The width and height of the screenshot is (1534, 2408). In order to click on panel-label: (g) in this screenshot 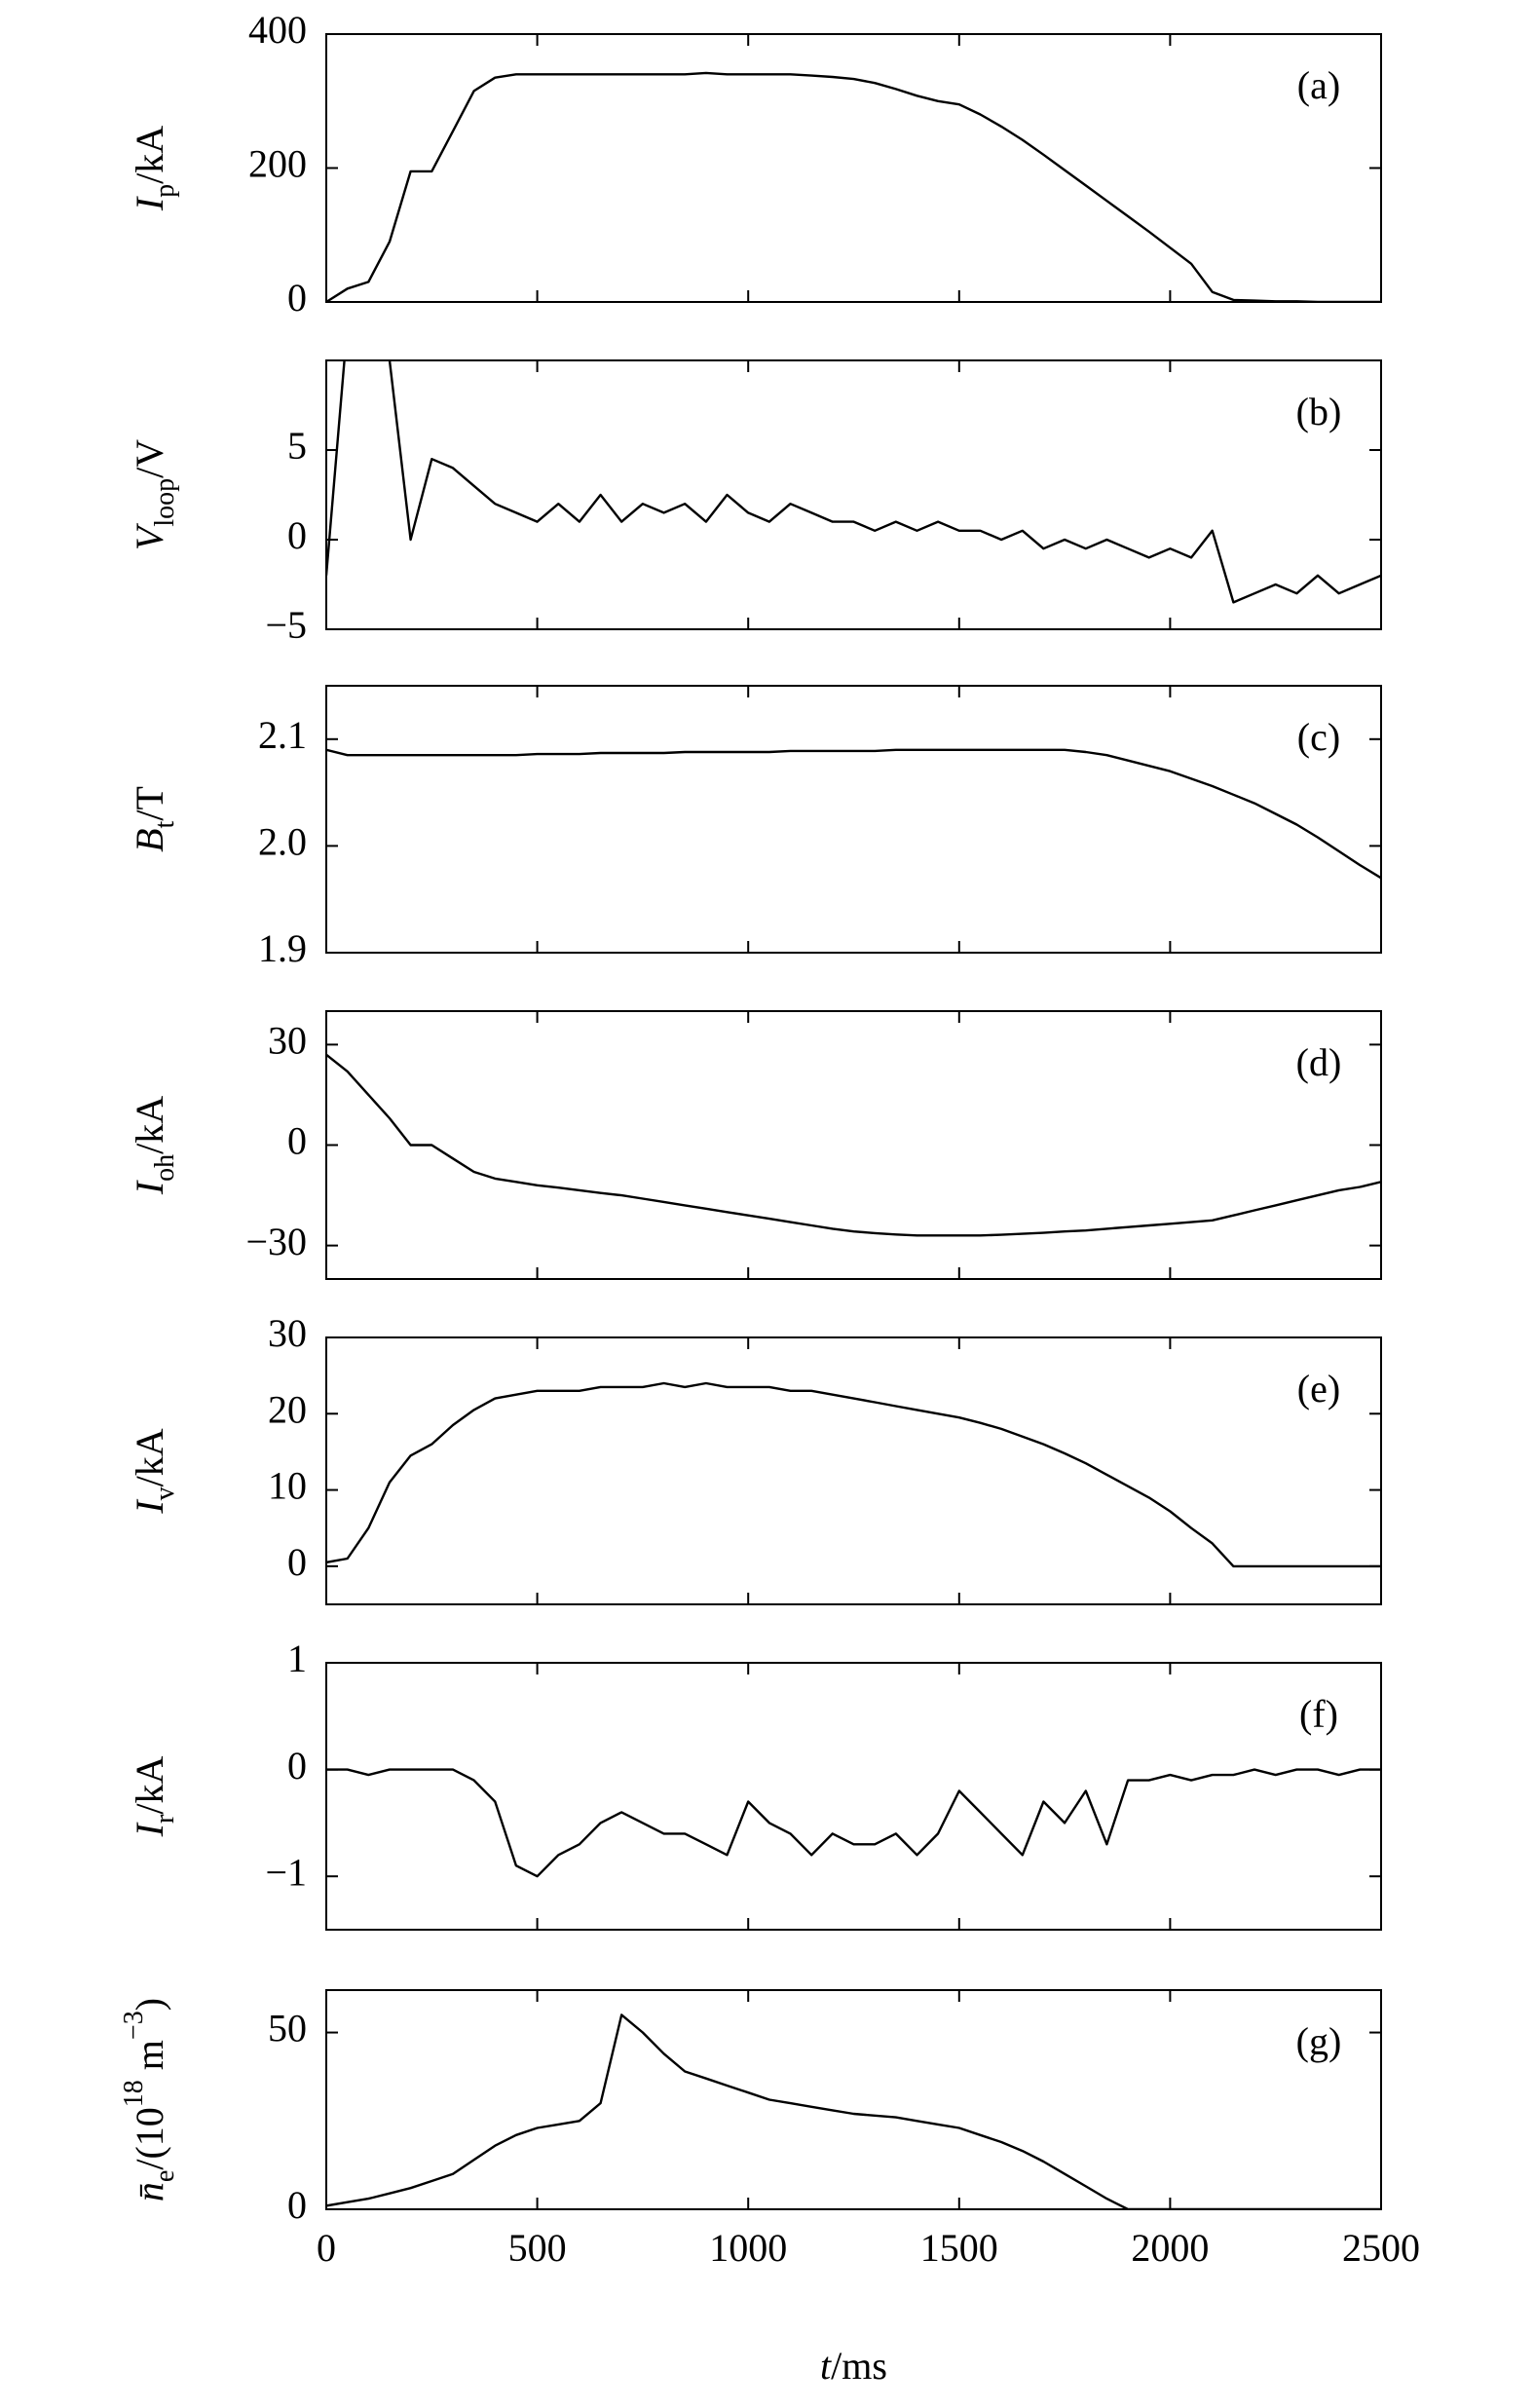, I will do `click(1319, 2041)`.